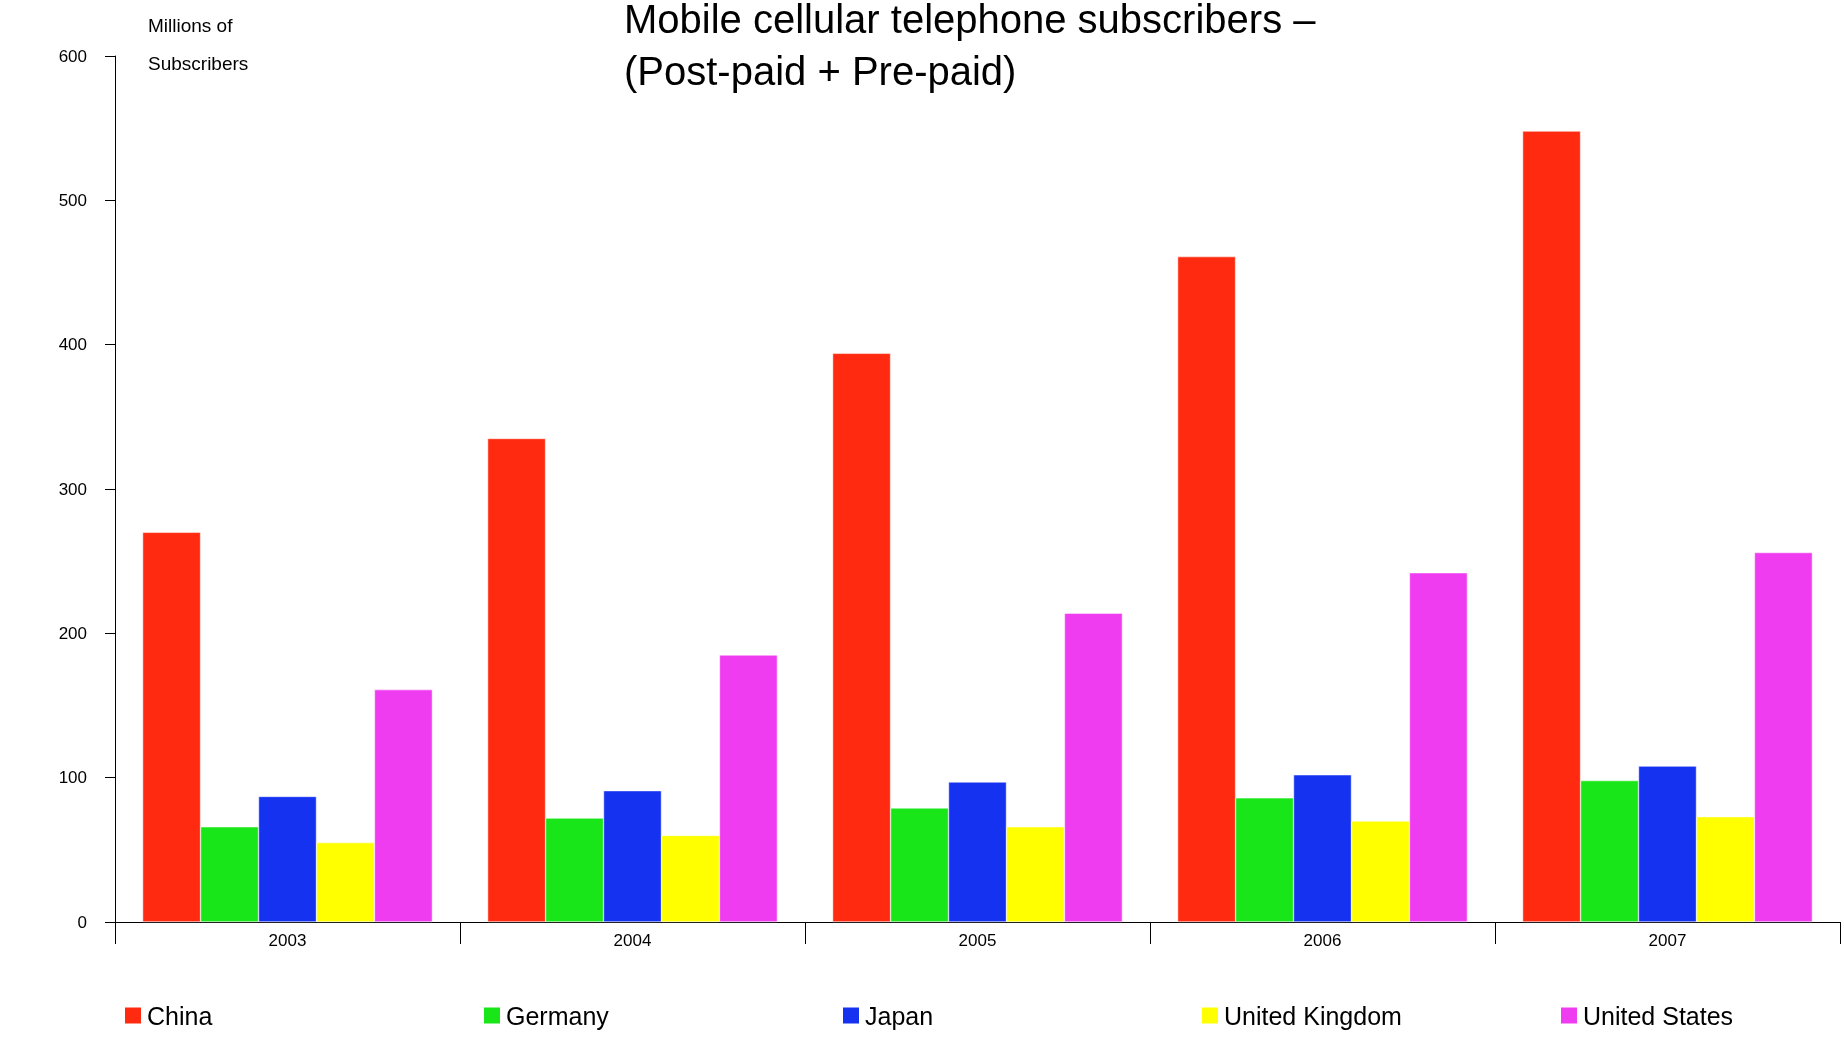 This screenshot has height=1037, width=1844. What do you see at coordinates (72, 56) in the screenshot?
I see `y-tick-label: 600` at bounding box center [72, 56].